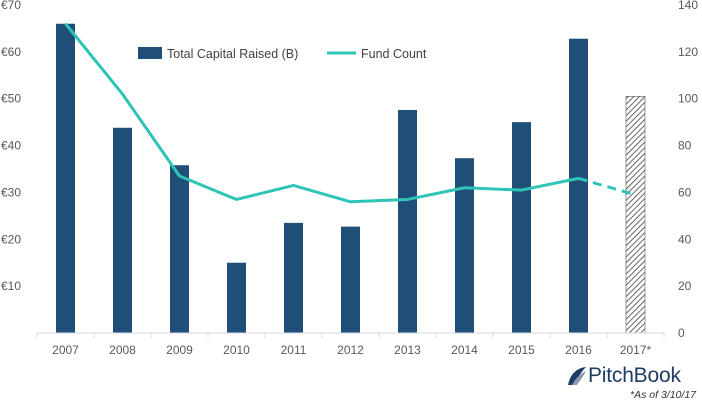  I want to click on x-axis-tick-label: 2014, so click(464, 350).